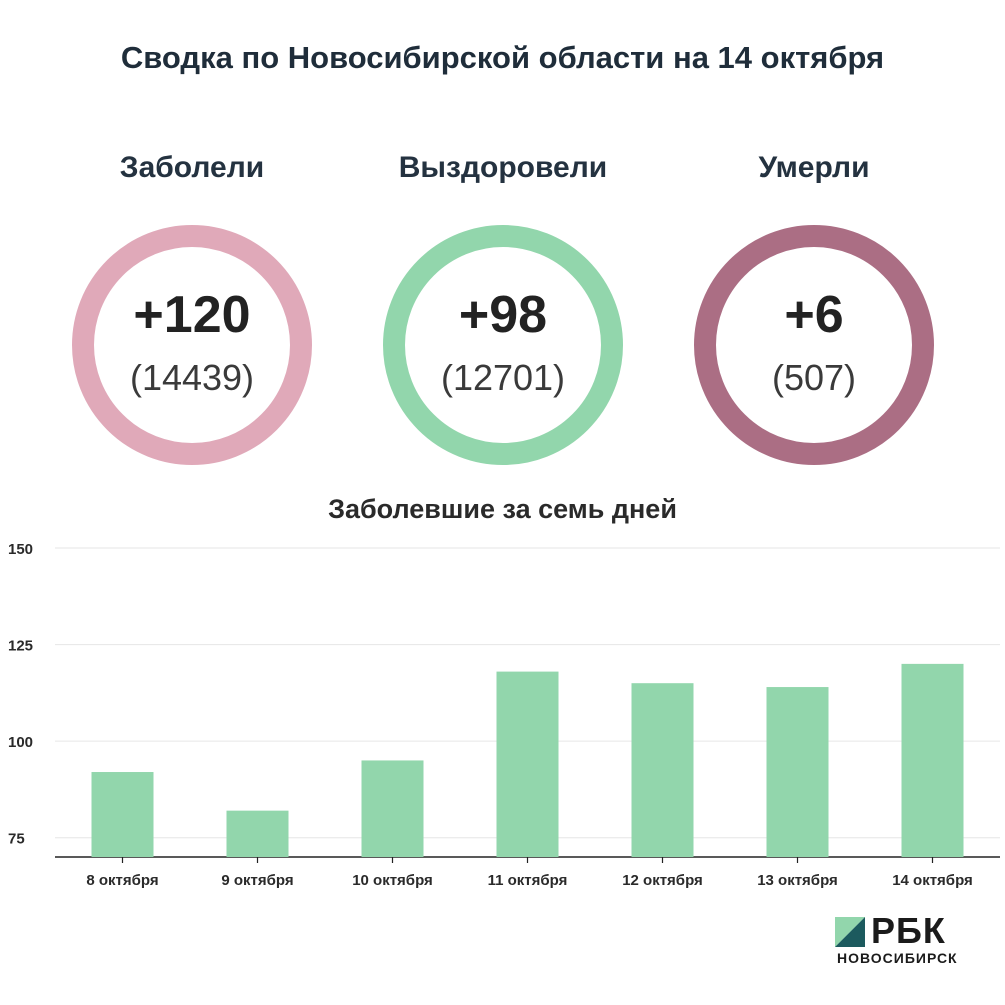 Image resolution: width=1005 pixels, height=1005 pixels. Describe the element at coordinates (908, 930) in the screenshot. I see `rbc-logo-text: РБК` at that location.